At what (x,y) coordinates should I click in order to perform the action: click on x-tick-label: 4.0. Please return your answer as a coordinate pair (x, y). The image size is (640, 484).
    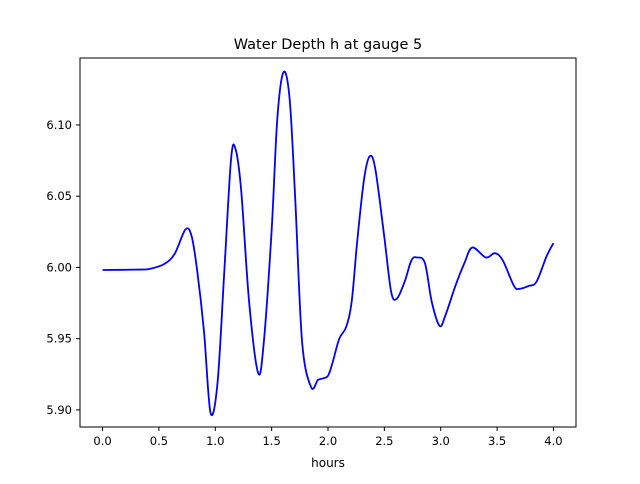
    Looking at the image, I should click on (553, 441).